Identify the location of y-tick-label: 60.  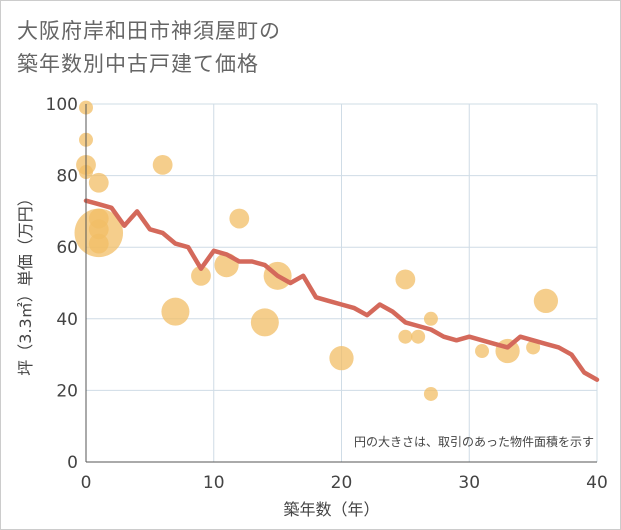
(67, 248).